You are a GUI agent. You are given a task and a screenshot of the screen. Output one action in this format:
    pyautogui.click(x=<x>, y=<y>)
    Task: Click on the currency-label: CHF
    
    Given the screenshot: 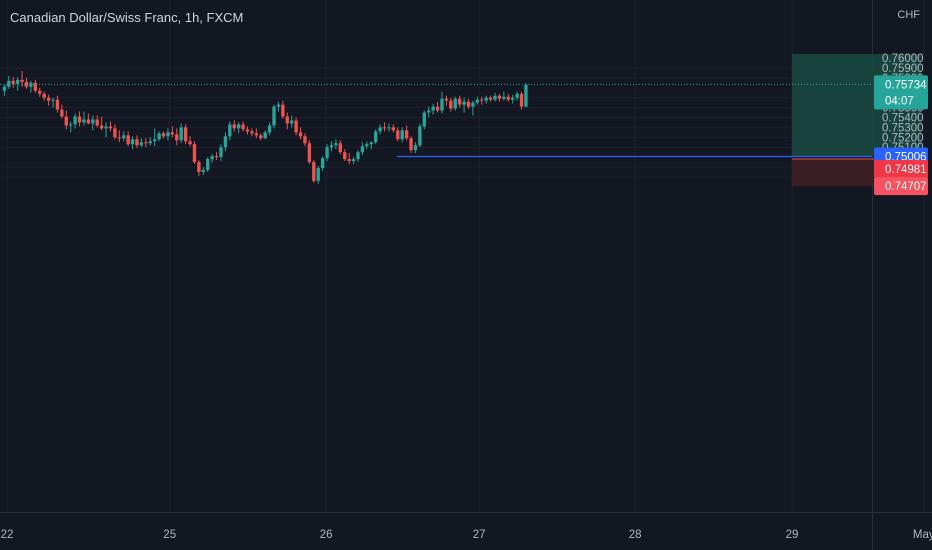 What is the action you would take?
    pyautogui.click(x=908, y=15)
    